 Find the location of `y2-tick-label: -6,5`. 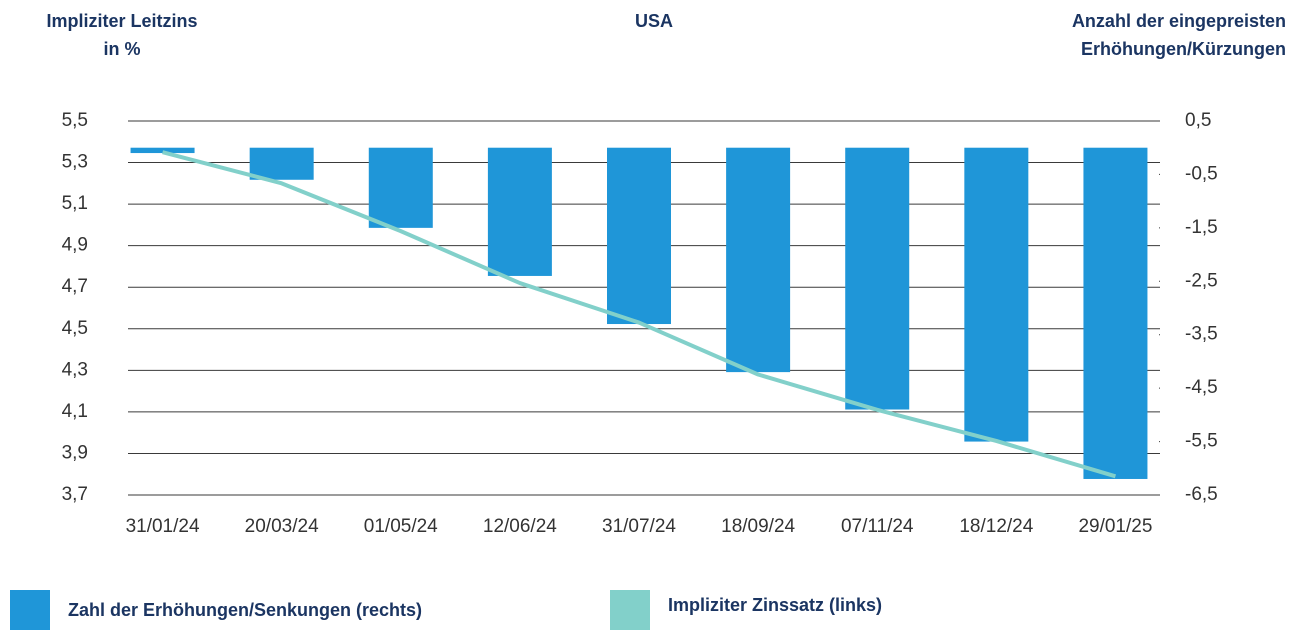

y2-tick-label: -6,5 is located at coordinates (1201, 494).